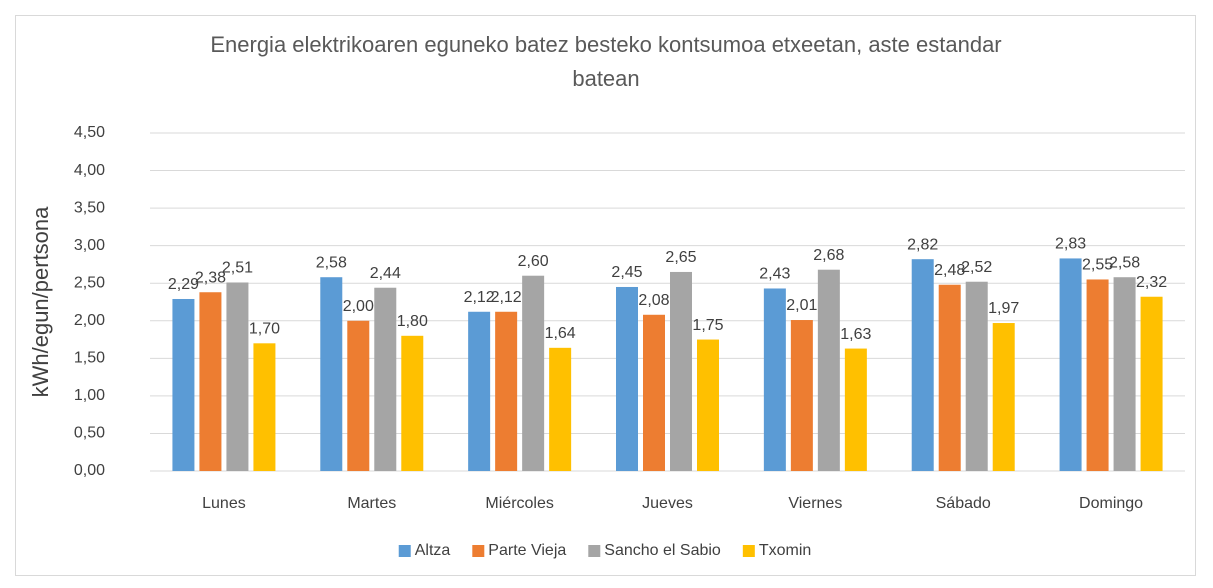 The image size is (1213, 588). I want to click on data-label: 1,75, so click(707, 325).